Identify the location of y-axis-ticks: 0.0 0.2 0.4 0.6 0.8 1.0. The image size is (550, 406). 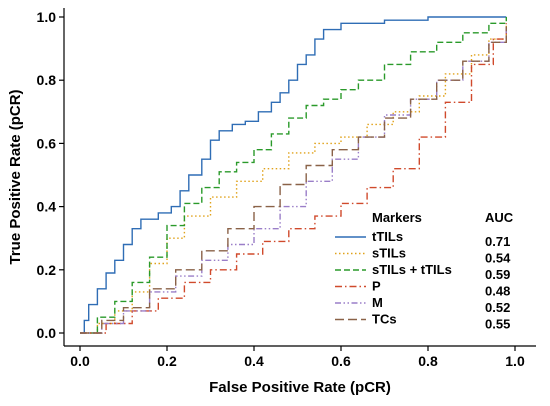
(50, 175).